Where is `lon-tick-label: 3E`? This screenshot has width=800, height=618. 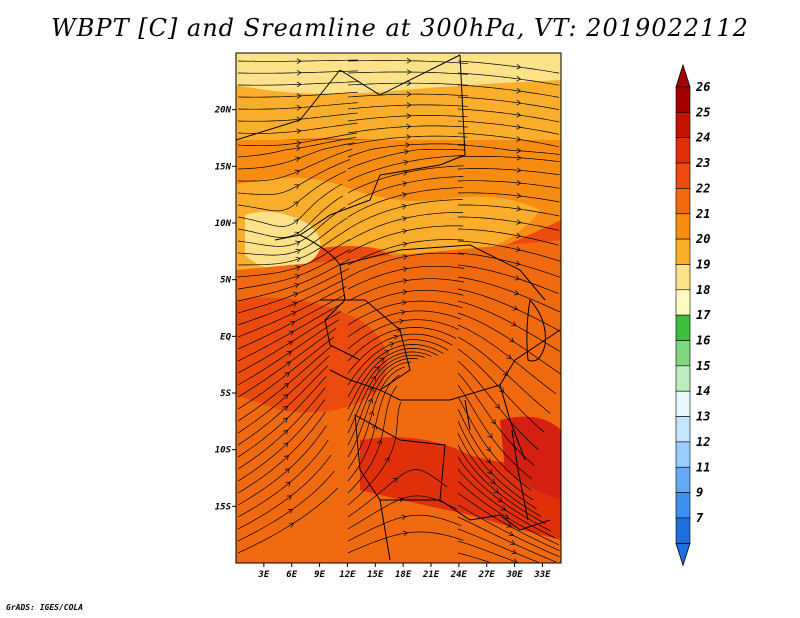 lon-tick-label: 3E is located at coordinates (263, 575).